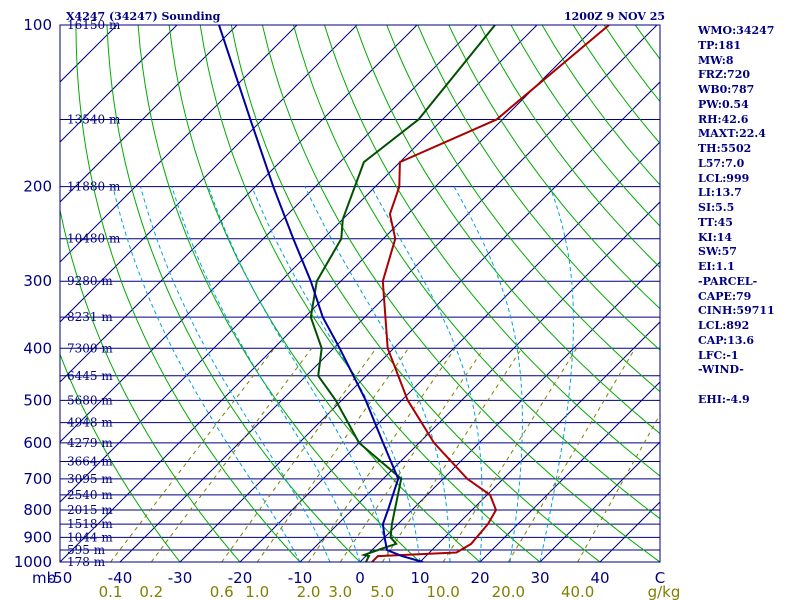 The height and width of the screenshot is (600, 800). What do you see at coordinates (725, 296) in the screenshot?
I see `index-item: CAPE:79` at bounding box center [725, 296].